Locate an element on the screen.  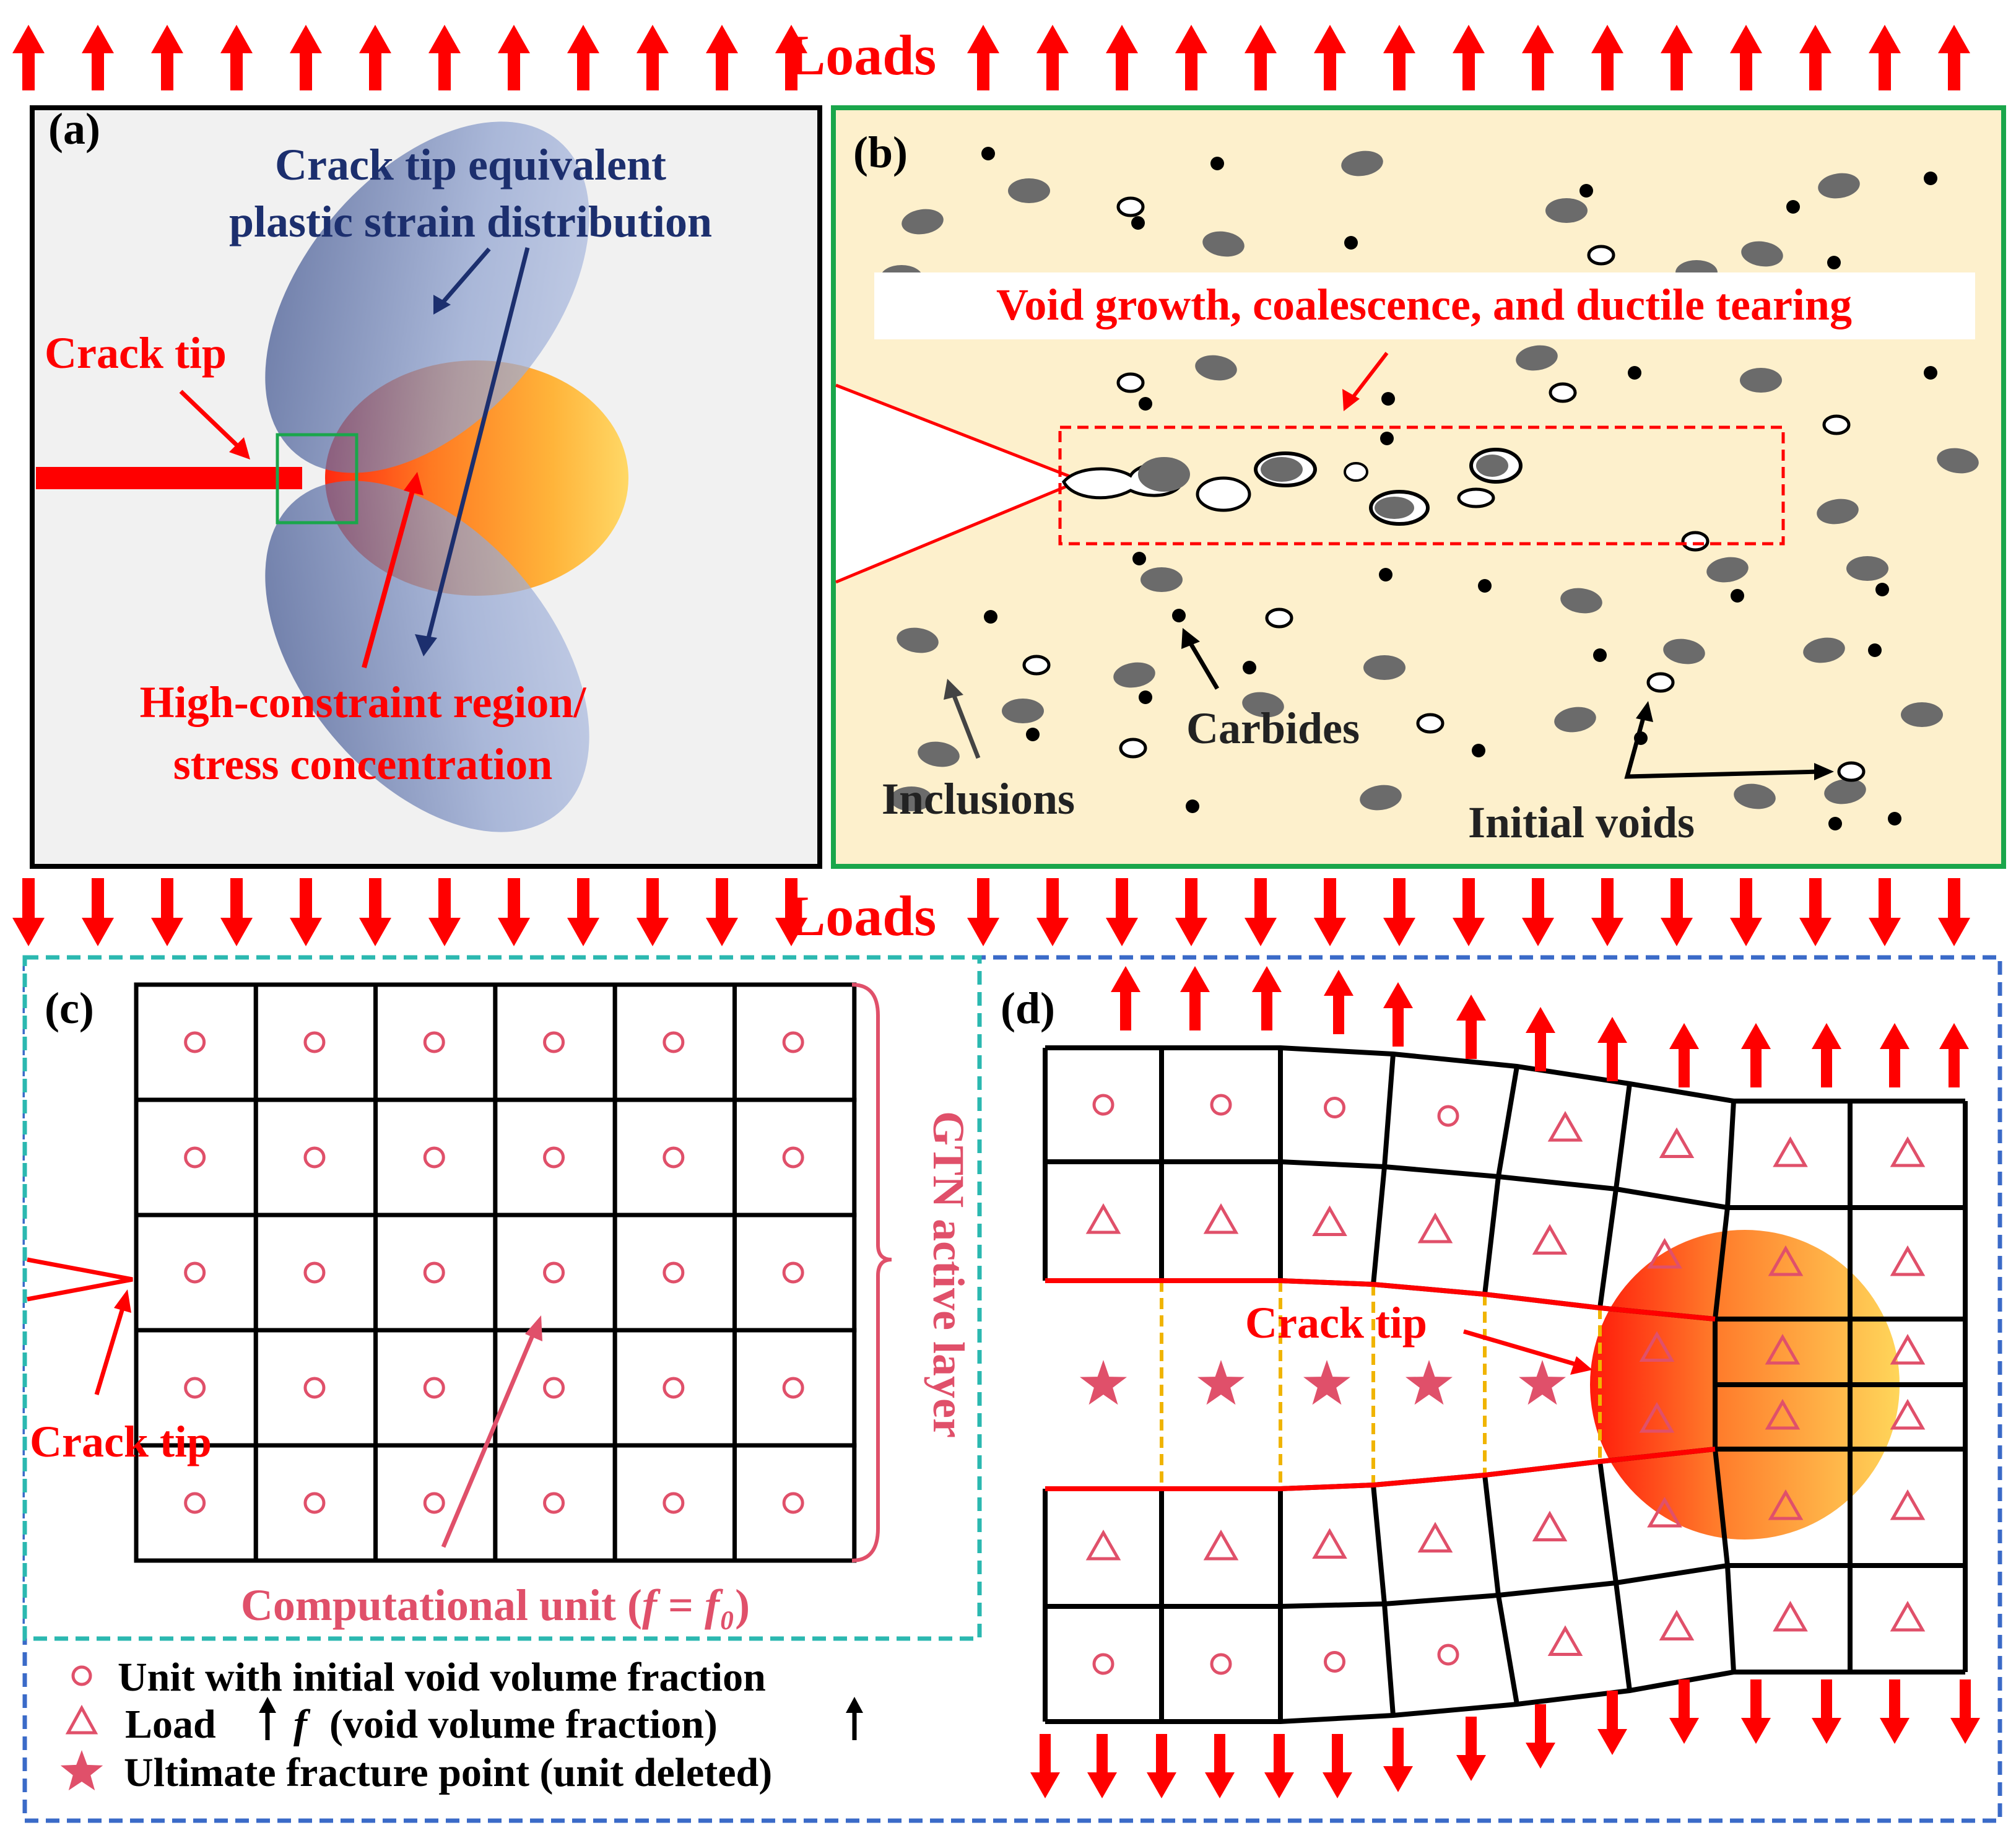
inclusions-arrow is located at coordinates (965, 724).